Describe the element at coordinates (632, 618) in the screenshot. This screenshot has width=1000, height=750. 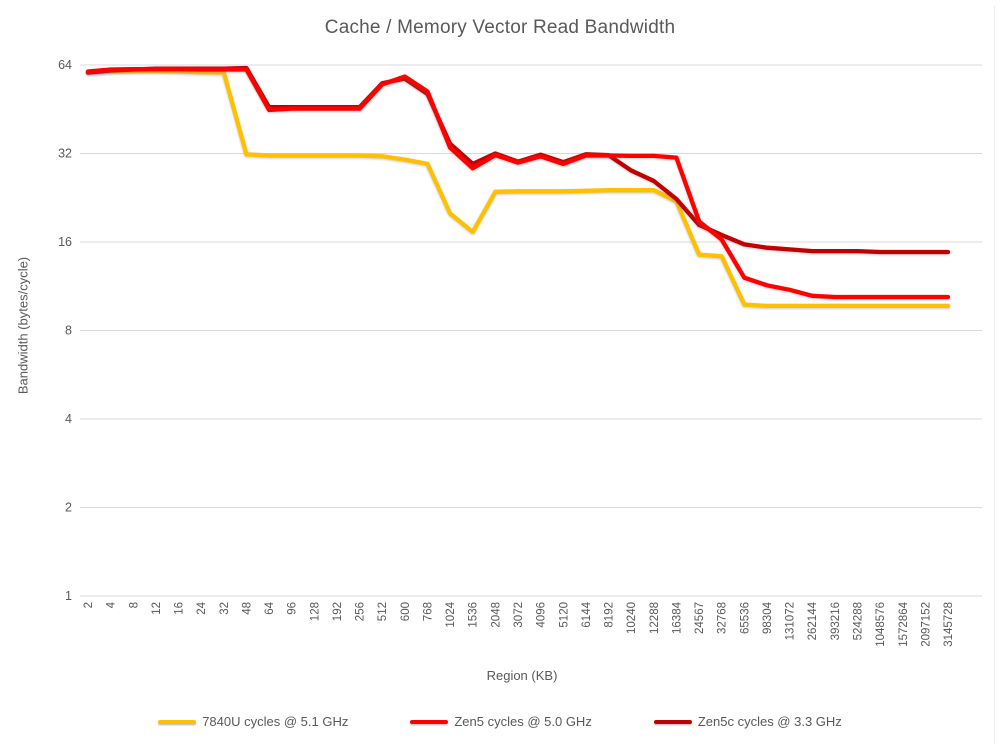
I see `svg-text: 10240` at that location.